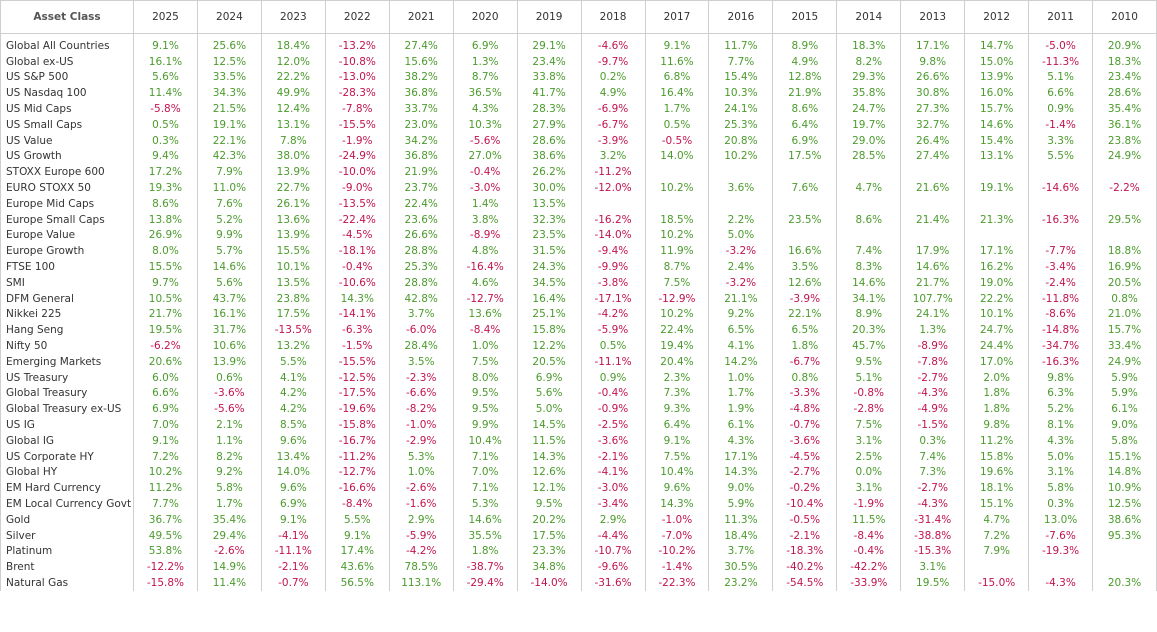  What do you see at coordinates (677, 93) in the screenshot?
I see `return-cell: 16.4%` at bounding box center [677, 93].